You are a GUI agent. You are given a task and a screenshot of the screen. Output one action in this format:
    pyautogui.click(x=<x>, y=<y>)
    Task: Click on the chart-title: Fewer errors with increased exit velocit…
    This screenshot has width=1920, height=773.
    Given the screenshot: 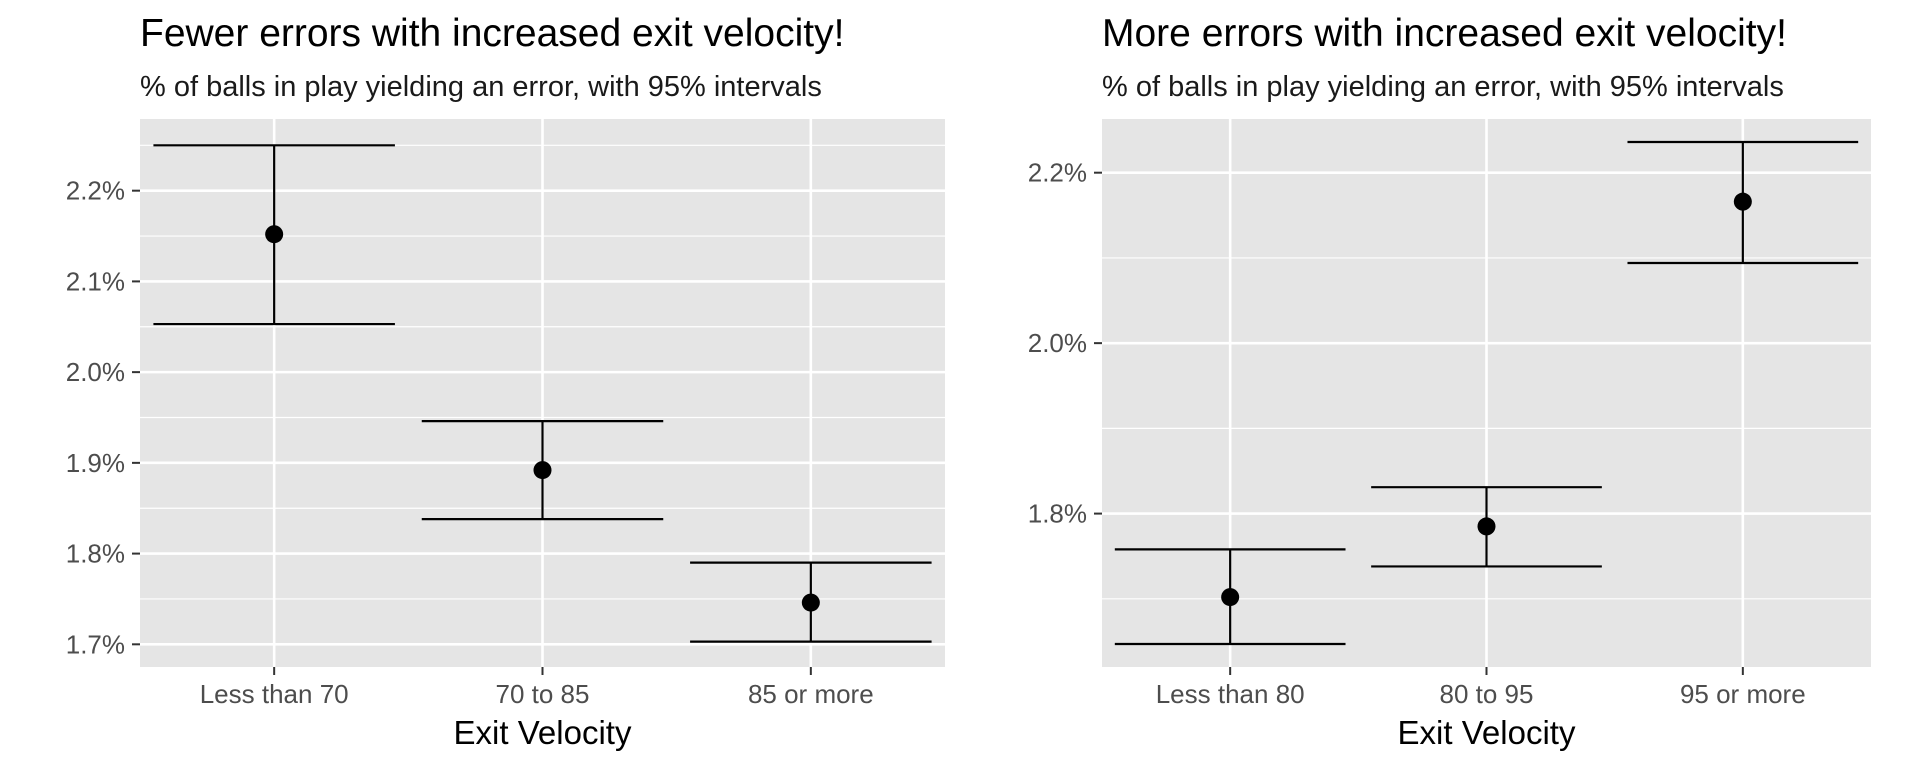 What is the action you would take?
    pyautogui.click(x=492, y=33)
    